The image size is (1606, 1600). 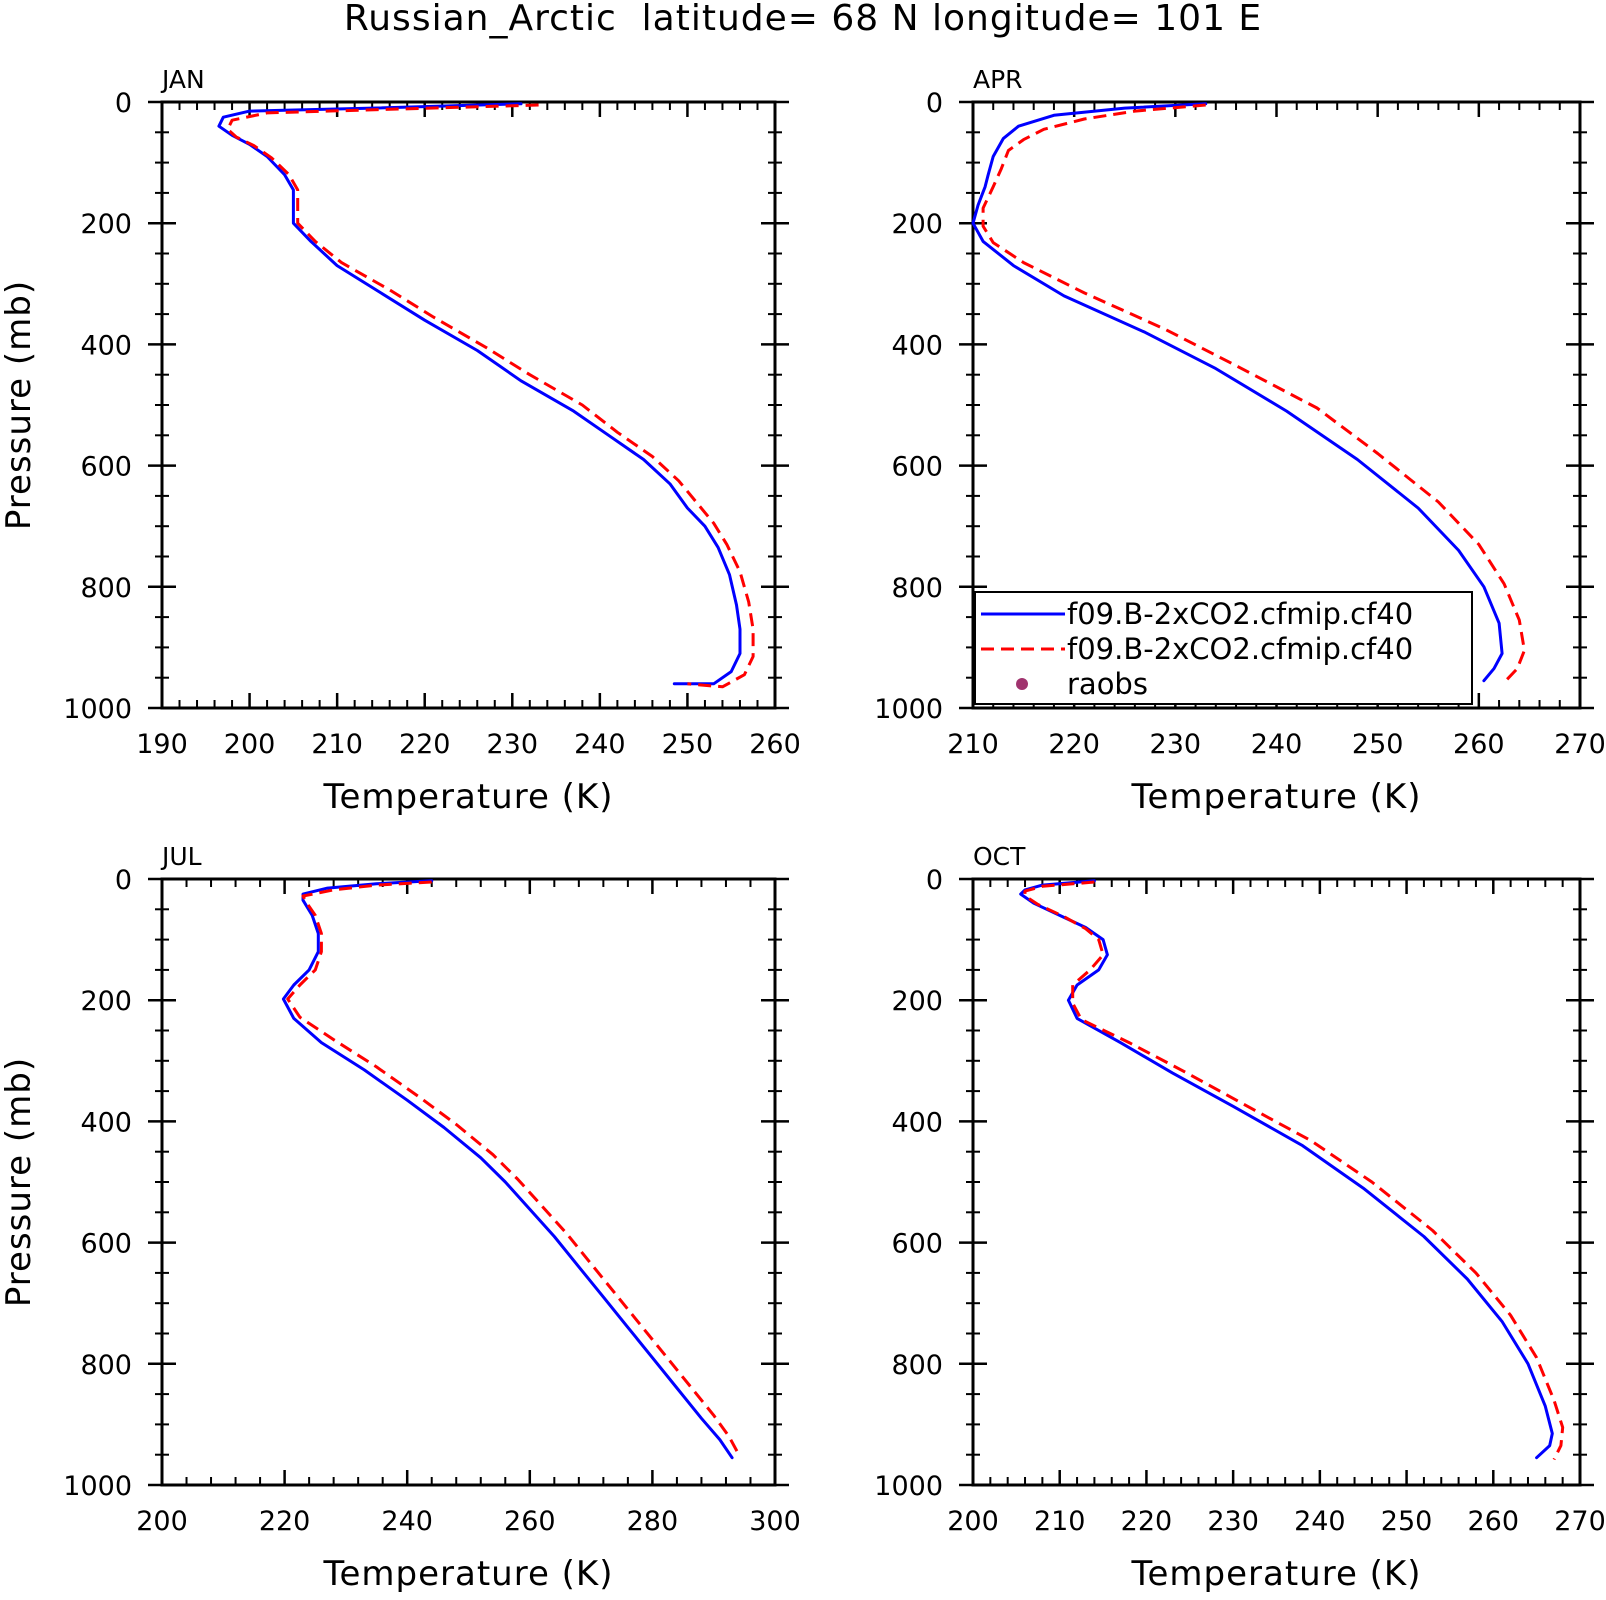 I want to click on panel-label: APR, so click(x=998, y=79).